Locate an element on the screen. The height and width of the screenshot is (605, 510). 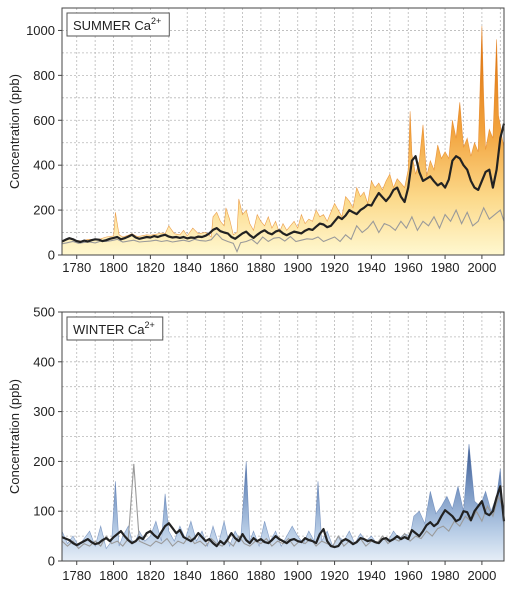
summer-ylabel: Concentration (ppb) is located at coordinates (14, 131).